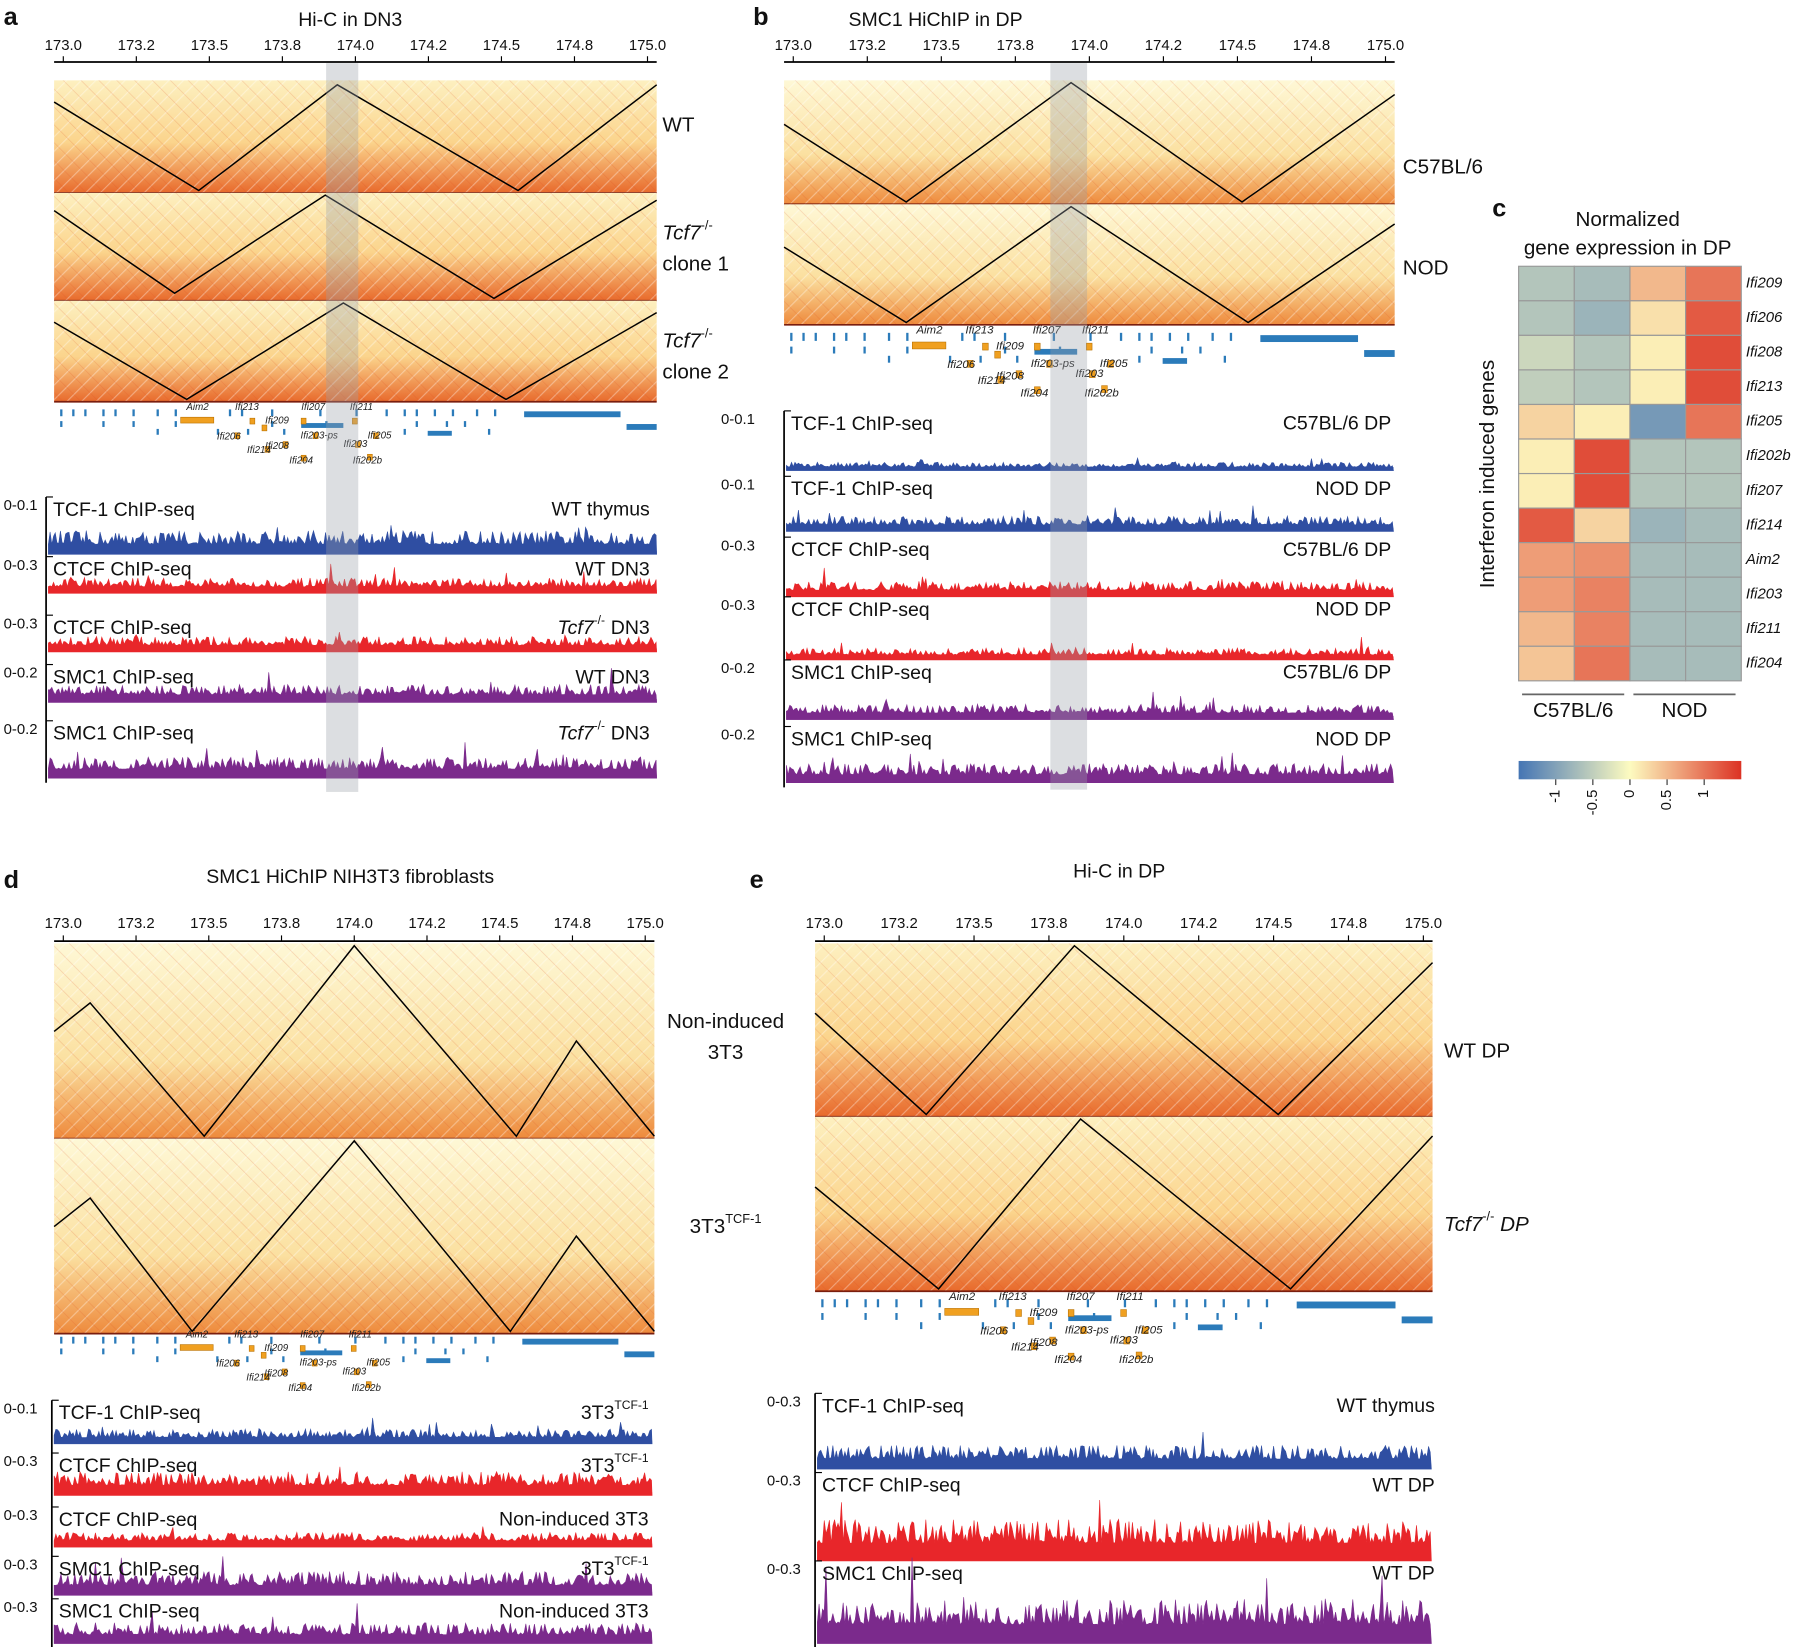  I want to click on track-name: TCF-1 ChIP-seq, so click(862, 489).